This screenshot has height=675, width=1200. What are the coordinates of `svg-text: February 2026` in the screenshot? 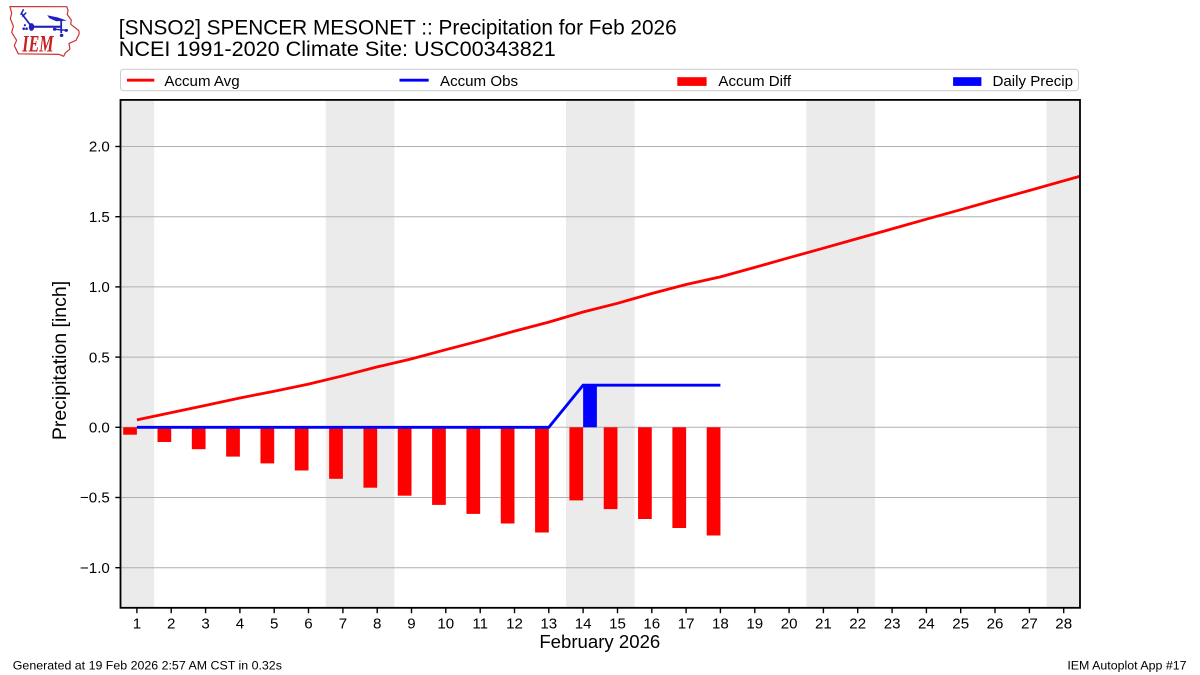 It's located at (599, 641).